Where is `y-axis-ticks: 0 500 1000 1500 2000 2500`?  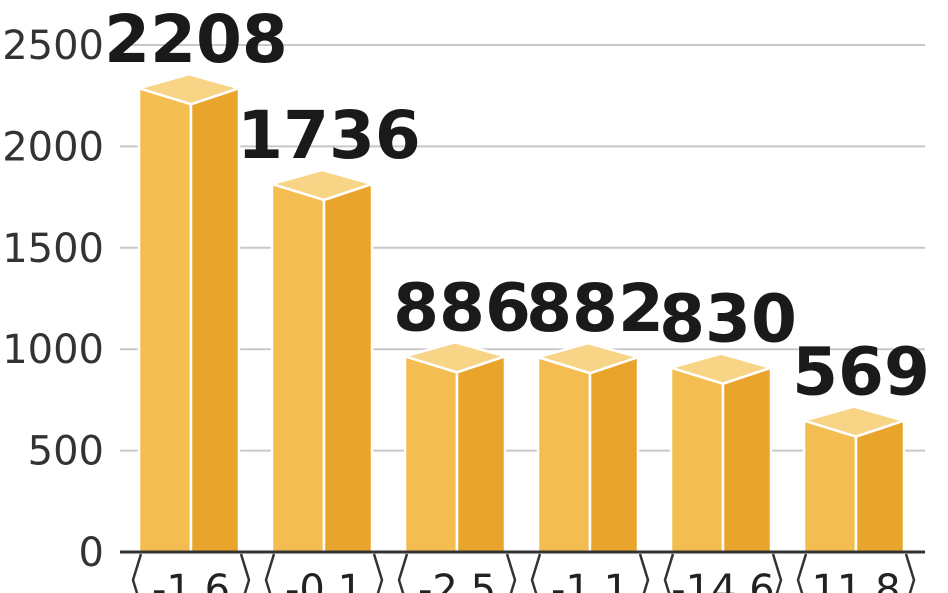
y-axis-ticks: 0 500 1000 1500 2000 2500 is located at coordinates (53, 299).